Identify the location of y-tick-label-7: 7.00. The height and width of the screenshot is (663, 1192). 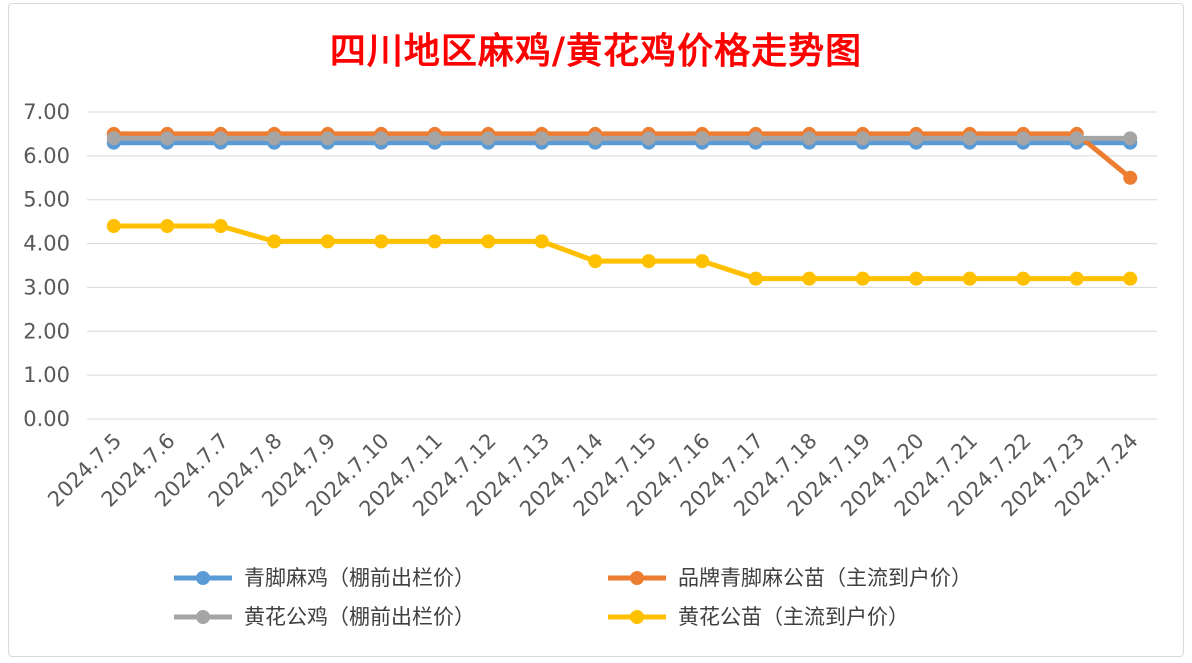
(46, 112).